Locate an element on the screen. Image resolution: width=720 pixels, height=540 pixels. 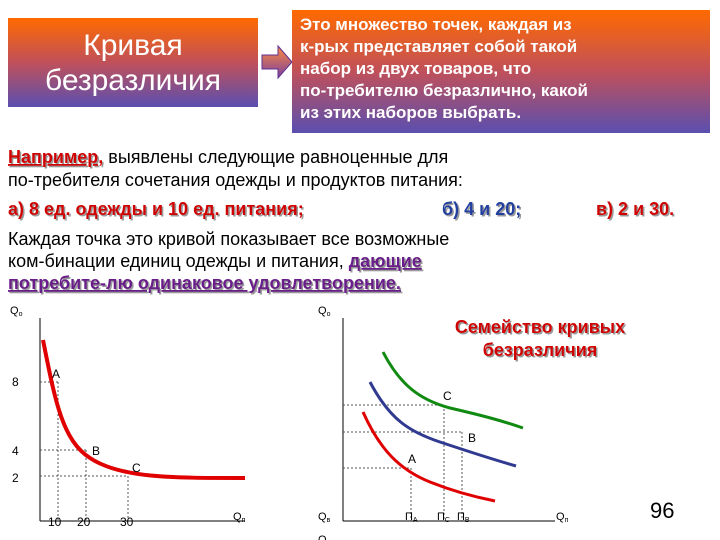
x-tick-label: 20 is located at coordinates (84, 522).